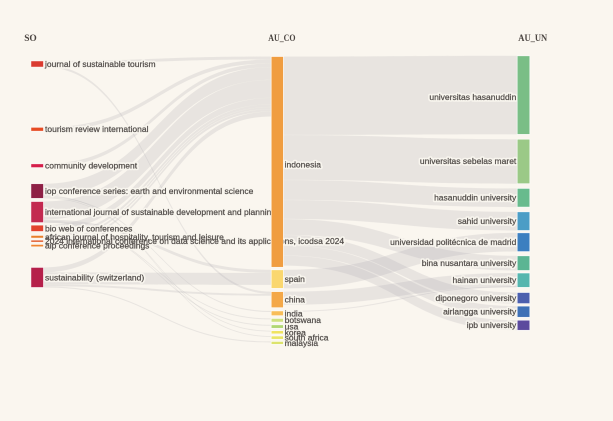 The image size is (613, 421). Describe the element at coordinates (453, 242) in the screenshot. I see `svg-text:universidad politécnica de mad: universidad politécnica de madrid` at that location.